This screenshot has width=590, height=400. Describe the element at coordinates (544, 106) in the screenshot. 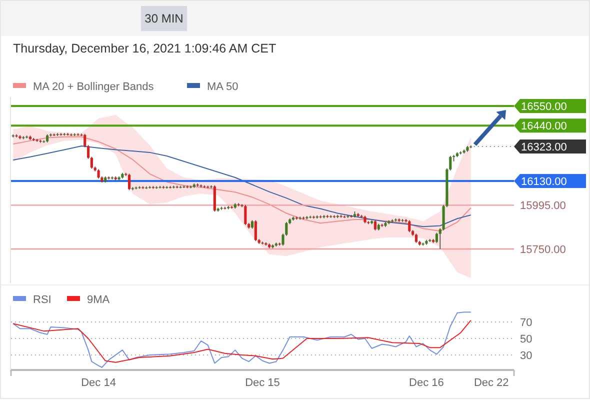

I see `y-tick-label: 16550.00` at that location.